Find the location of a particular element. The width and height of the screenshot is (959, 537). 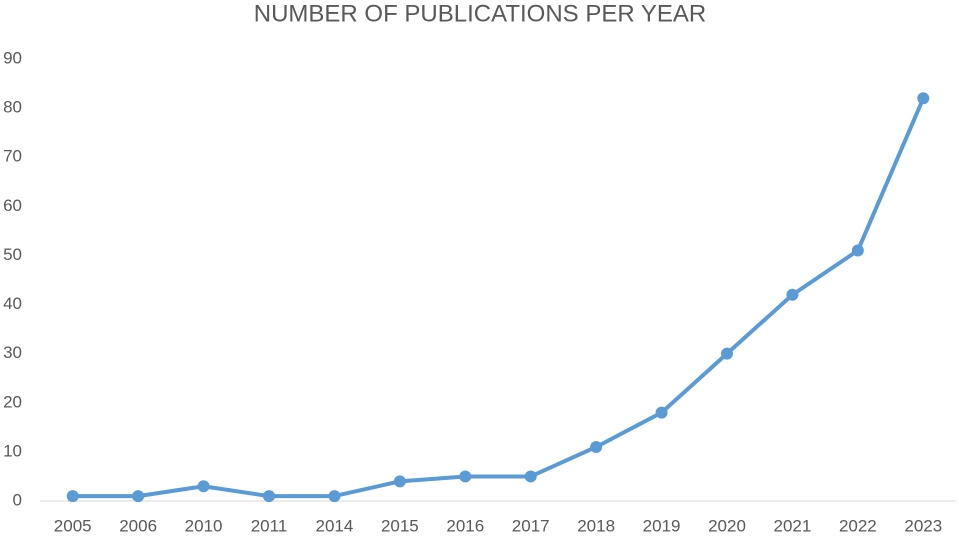

y-tick-label: 70 is located at coordinates (12, 156).